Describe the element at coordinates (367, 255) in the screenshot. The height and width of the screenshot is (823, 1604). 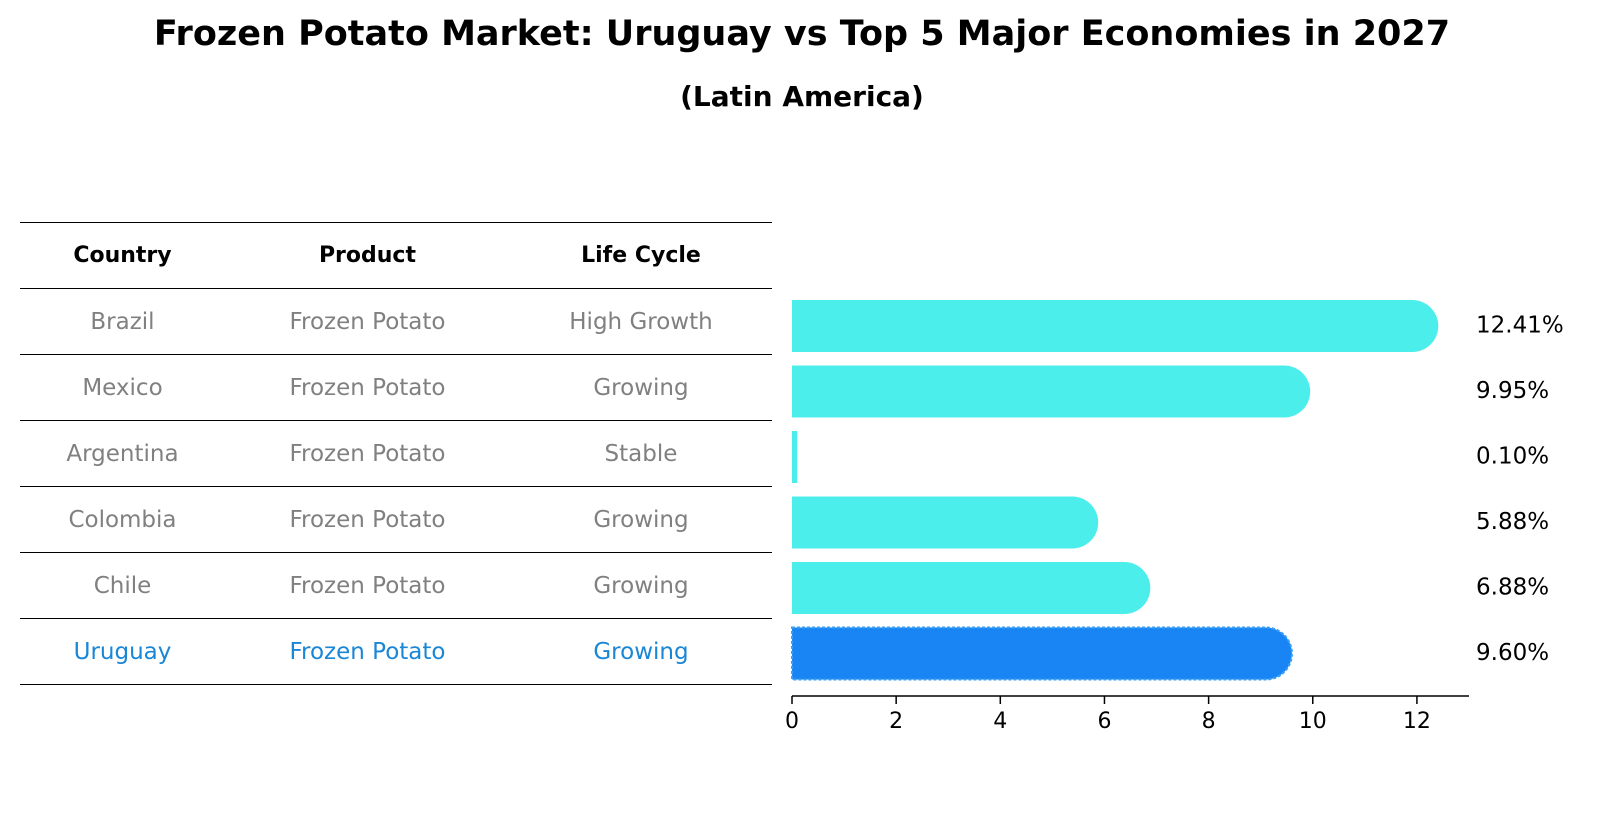
I see `column-header-product: Product` at that location.